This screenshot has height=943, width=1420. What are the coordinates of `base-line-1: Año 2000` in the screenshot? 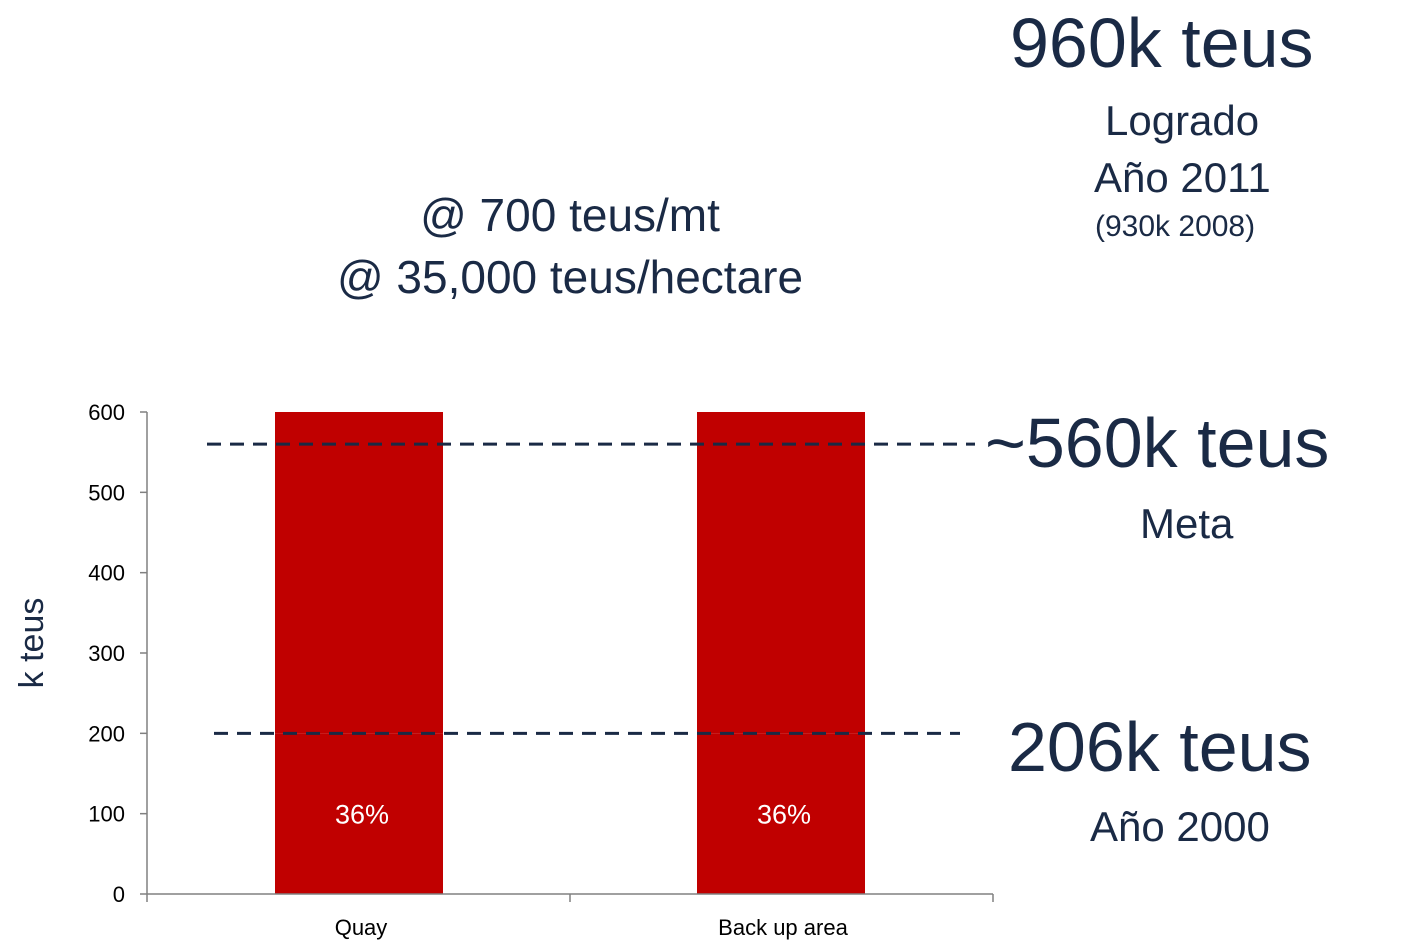 It's located at (1180, 826).